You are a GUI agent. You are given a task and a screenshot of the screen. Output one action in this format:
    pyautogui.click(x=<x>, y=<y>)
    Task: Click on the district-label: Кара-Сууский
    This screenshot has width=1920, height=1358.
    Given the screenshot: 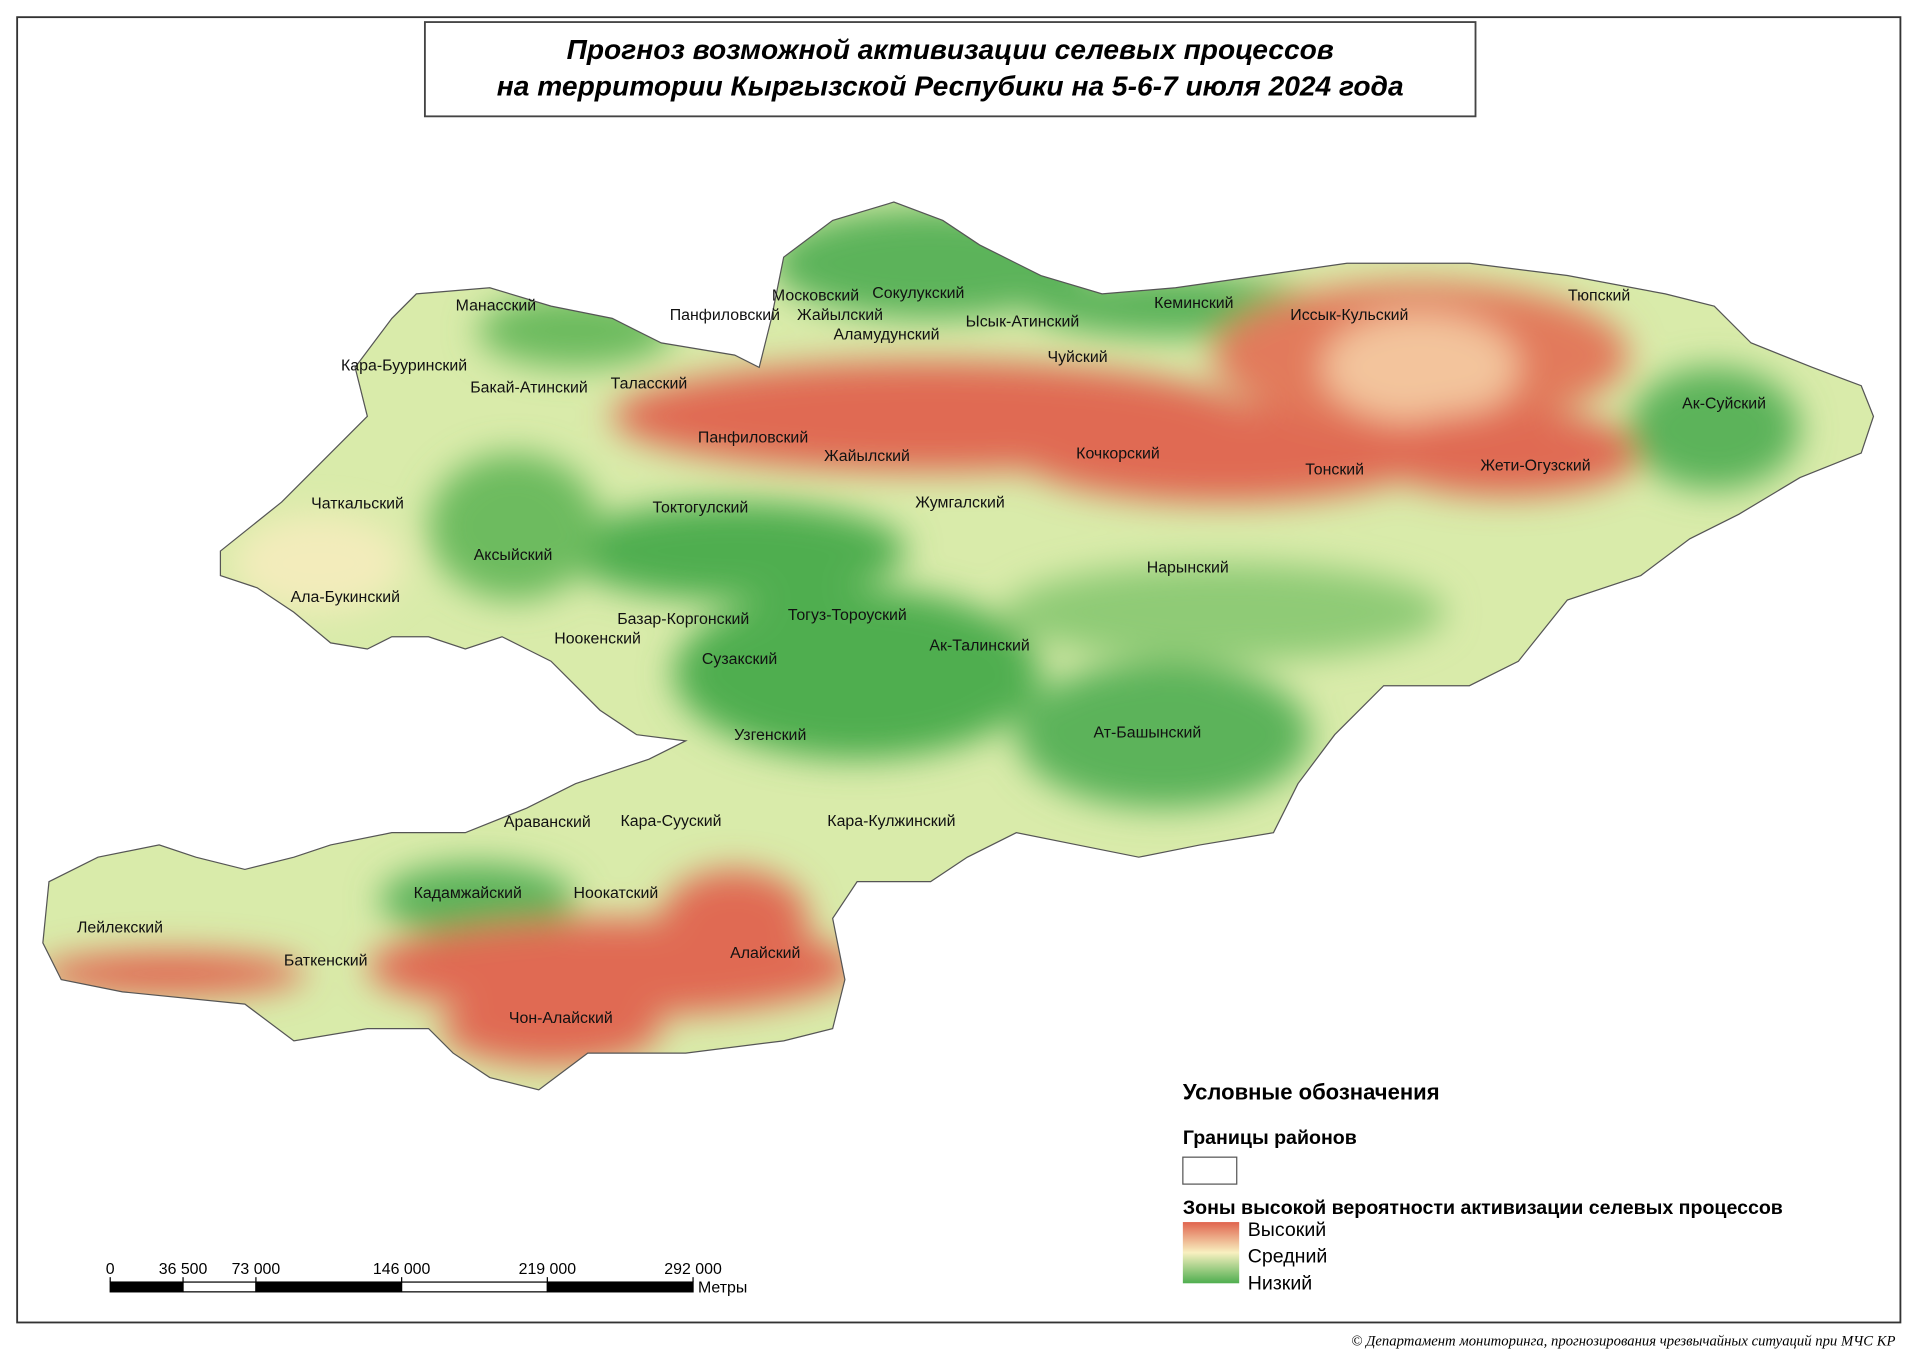 What is the action you would take?
    pyautogui.click(x=671, y=821)
    